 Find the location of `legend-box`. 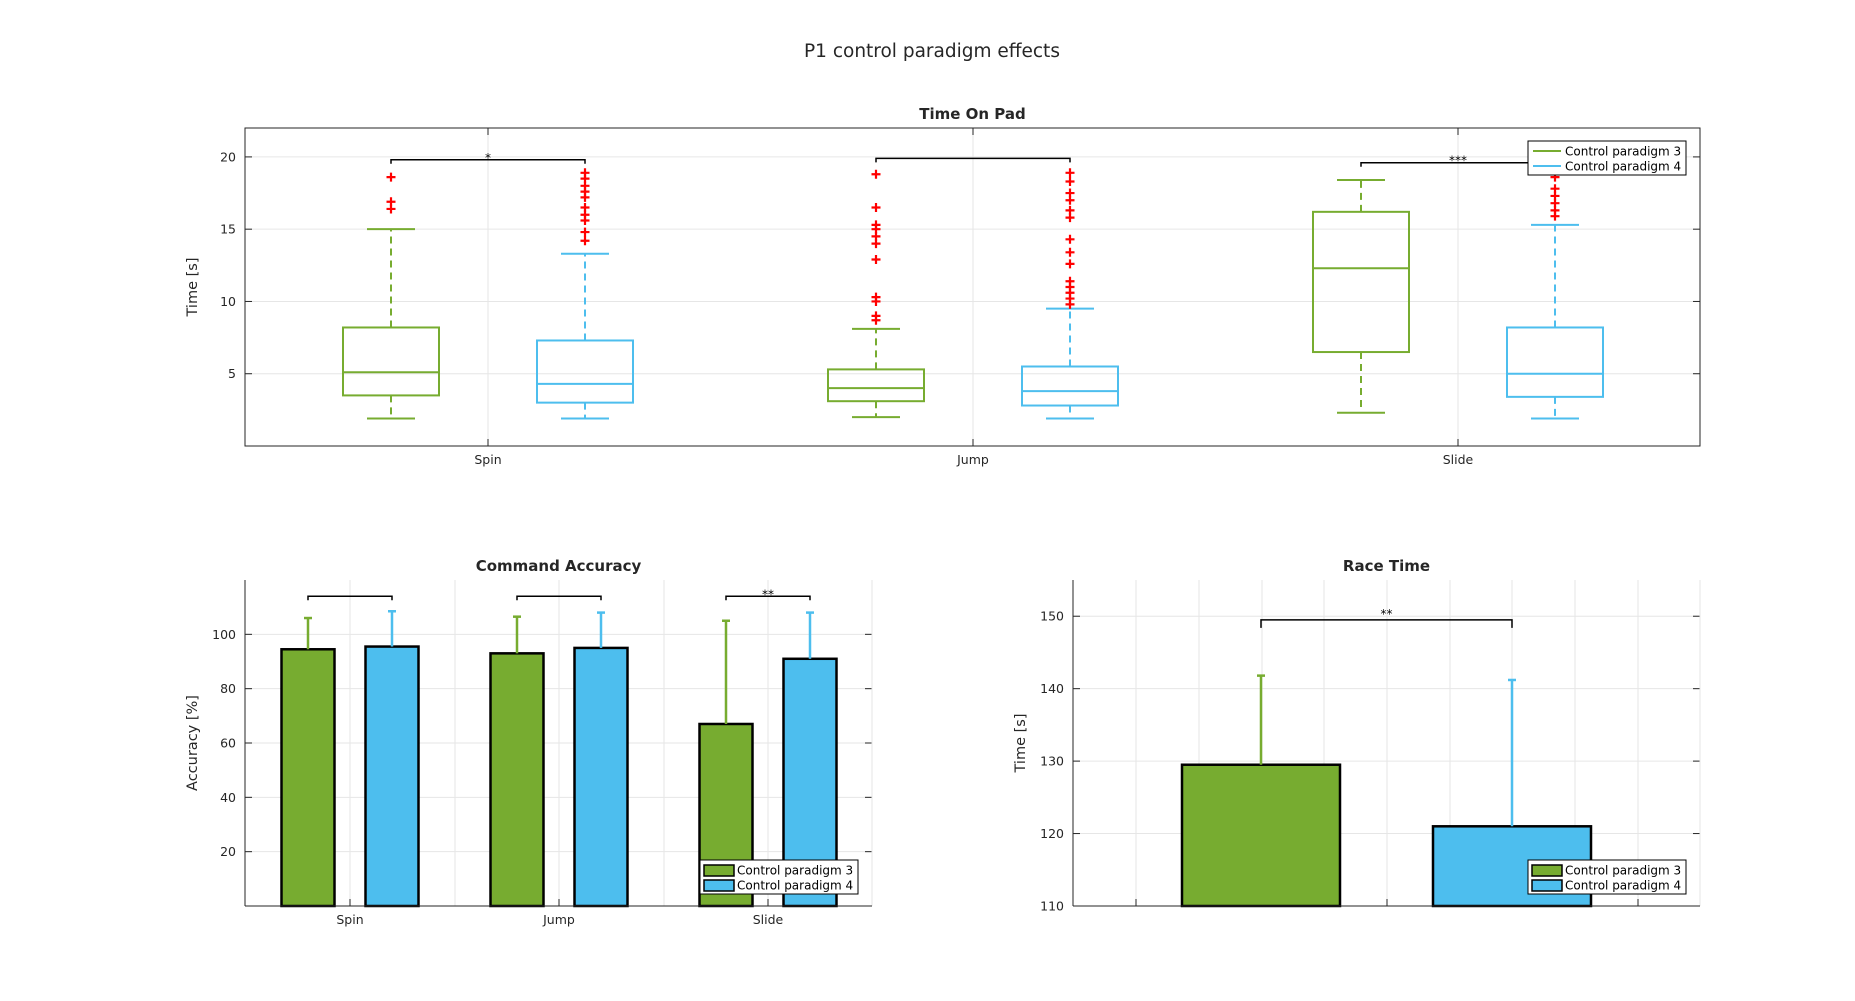

legend-box is located at coordinates (1607, 158).